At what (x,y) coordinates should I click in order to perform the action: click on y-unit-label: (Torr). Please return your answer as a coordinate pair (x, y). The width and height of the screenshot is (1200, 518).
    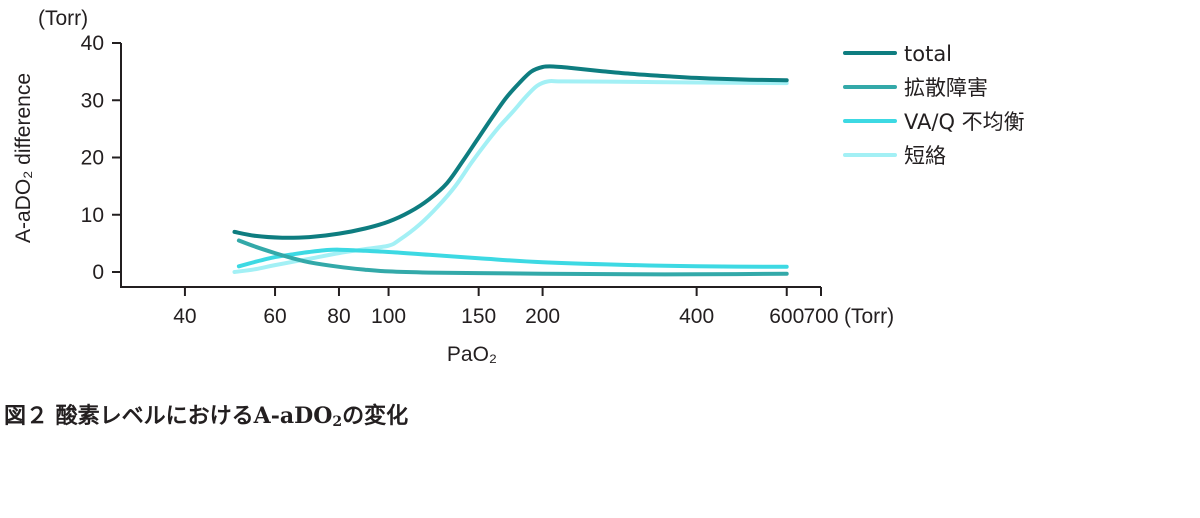
    Looking at the image, I should click on (63, 18).